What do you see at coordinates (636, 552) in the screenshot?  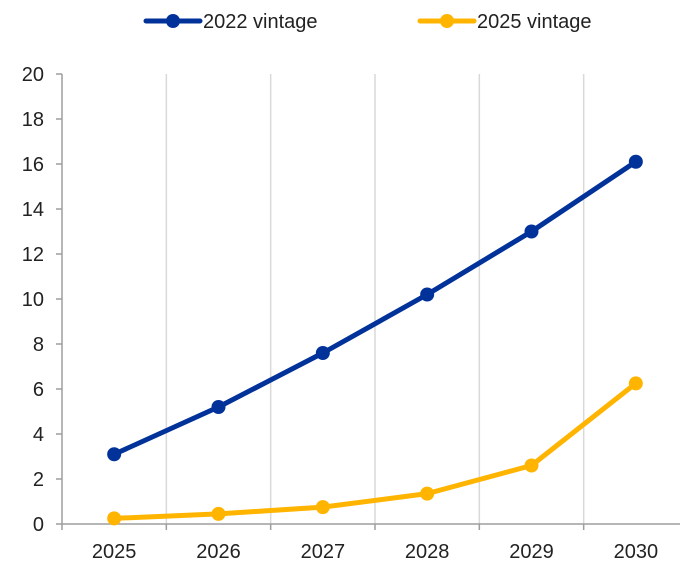 I see `x-tick-label: 2030` at bounding box center [636, 552].